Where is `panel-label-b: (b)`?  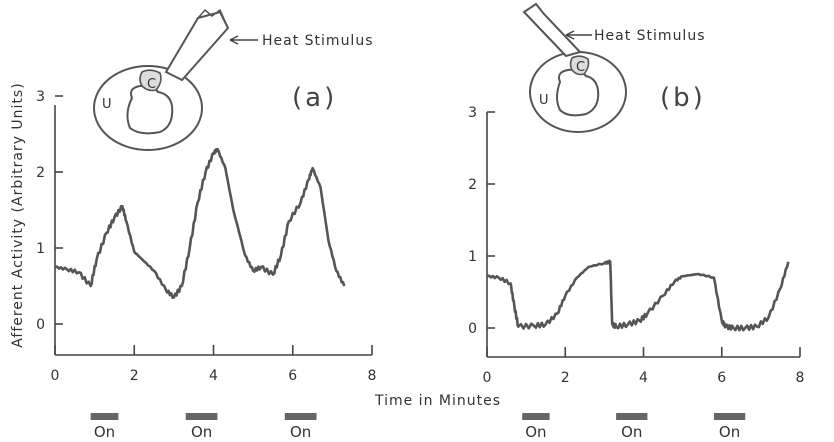 panel-label-b: (b) is located at coordinates (683, 98).